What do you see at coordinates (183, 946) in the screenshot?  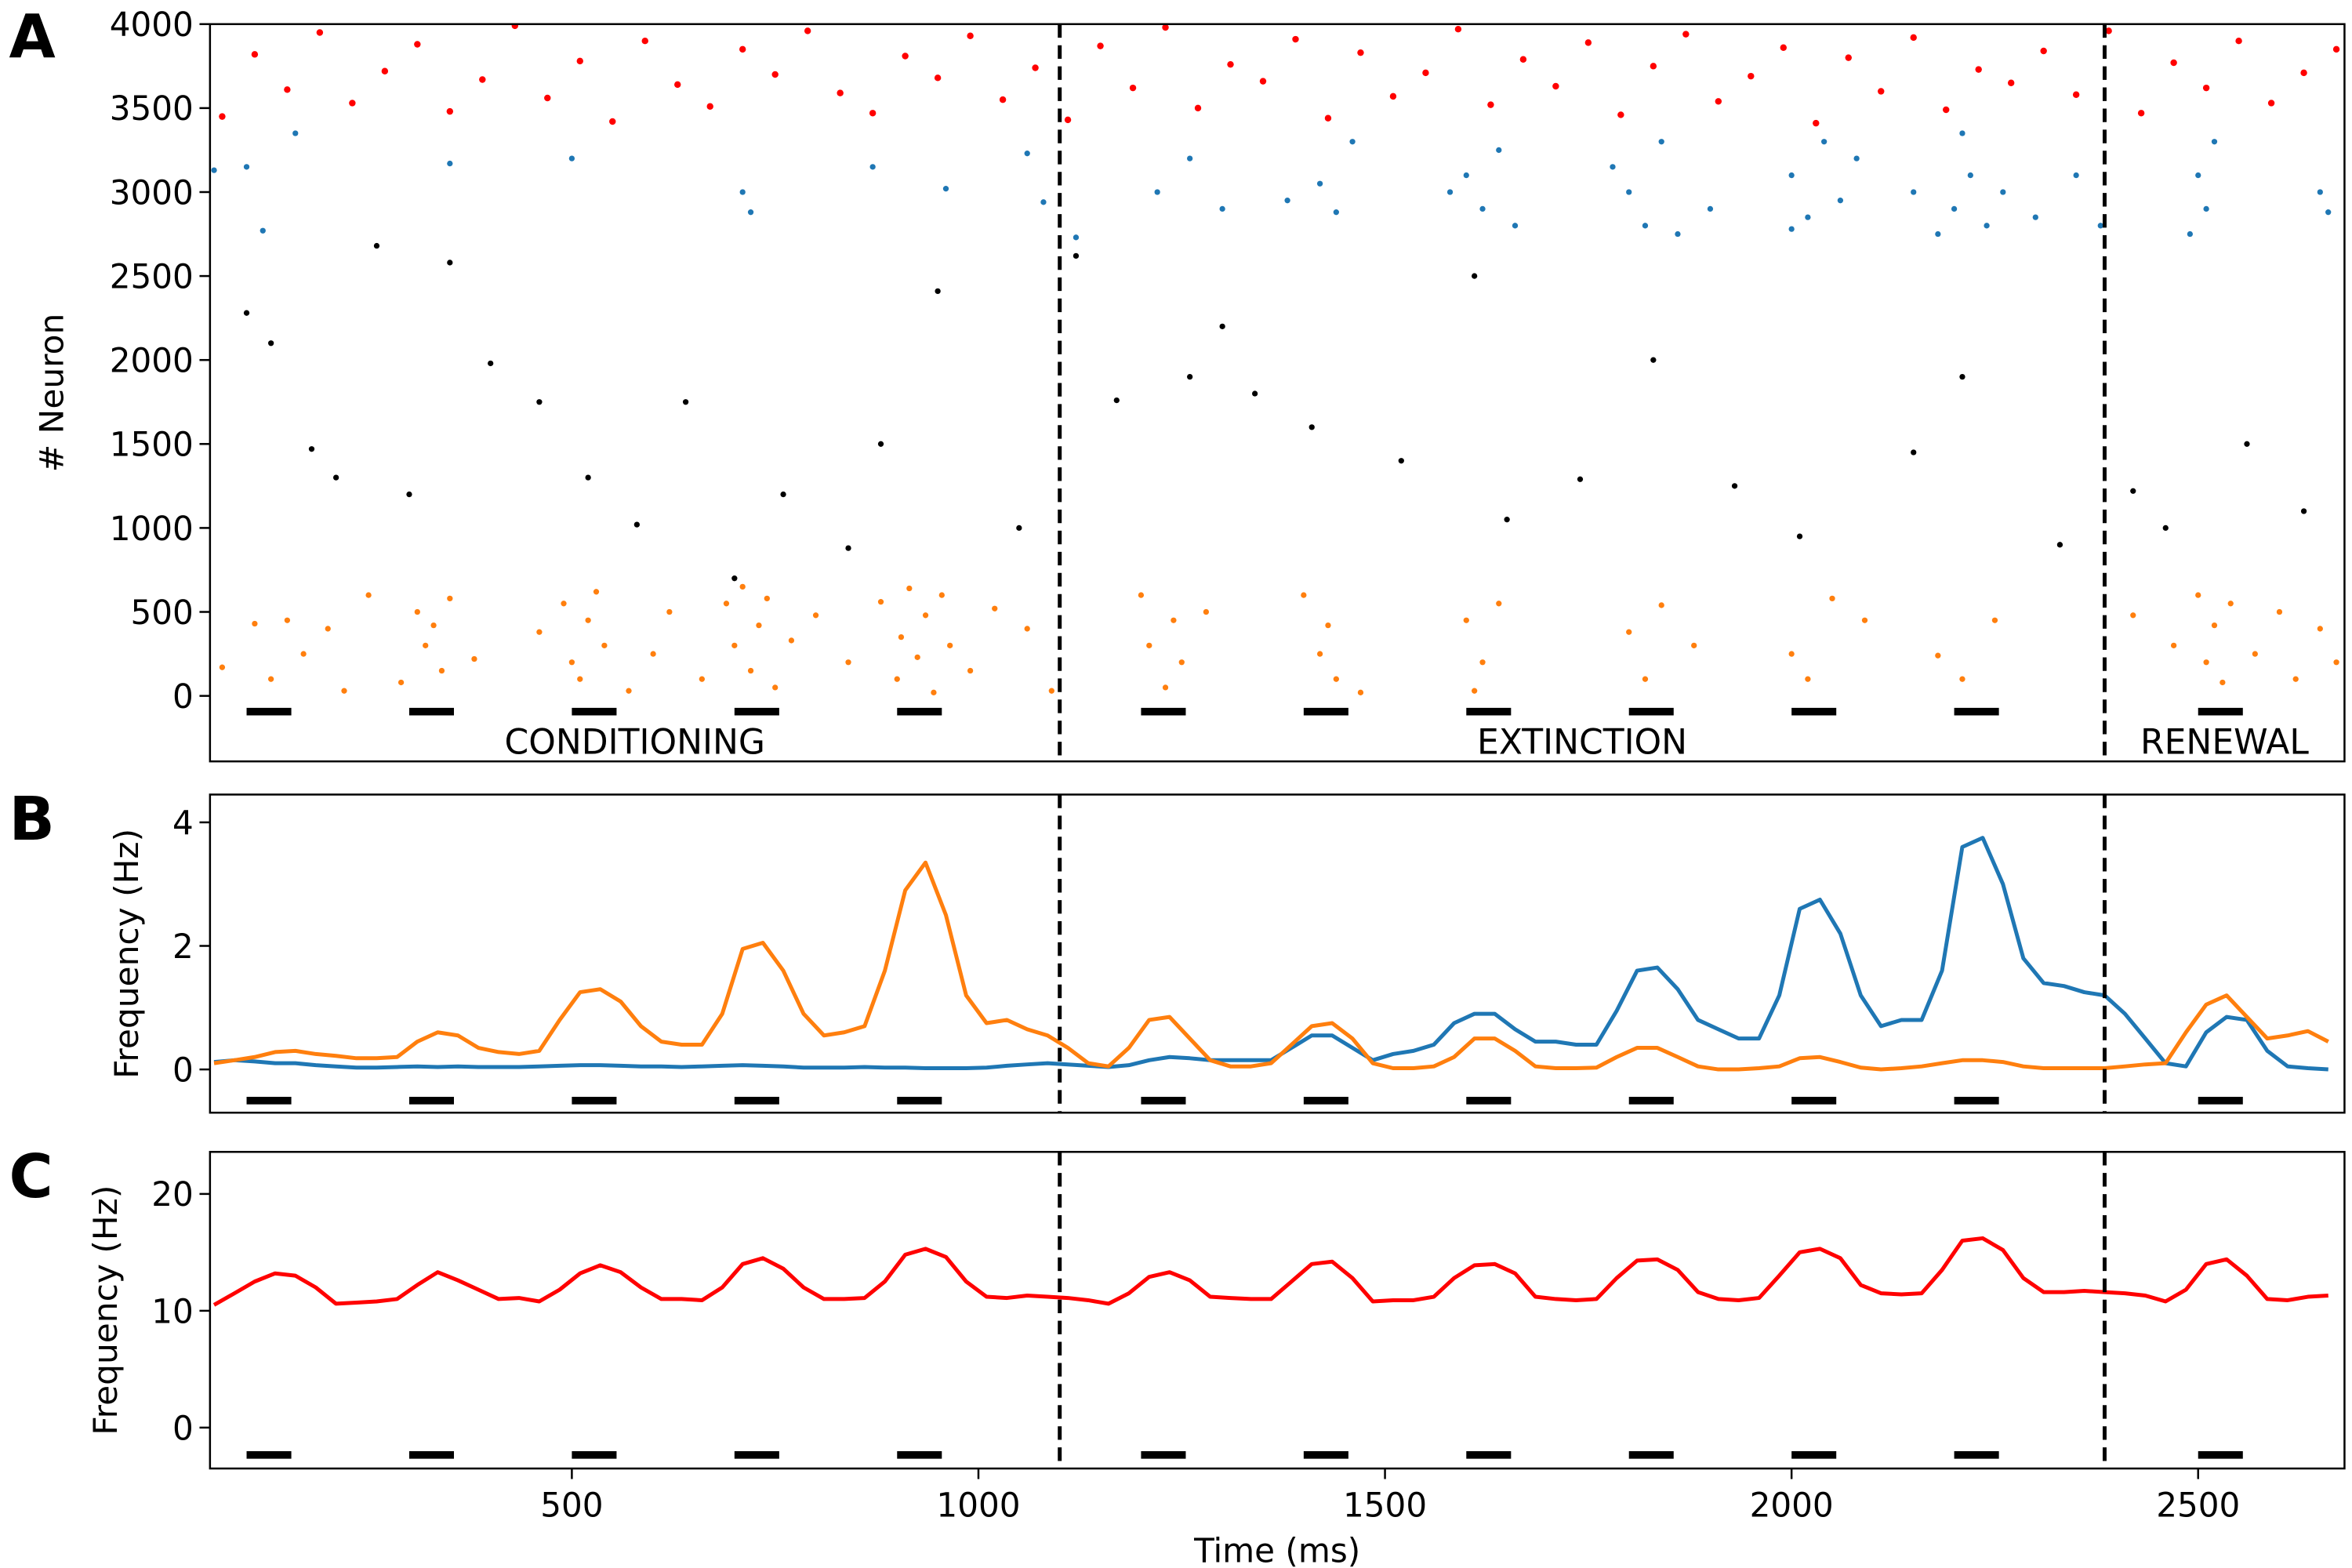 I see `y-tick-label: 2` at bounding box center [183, 946].